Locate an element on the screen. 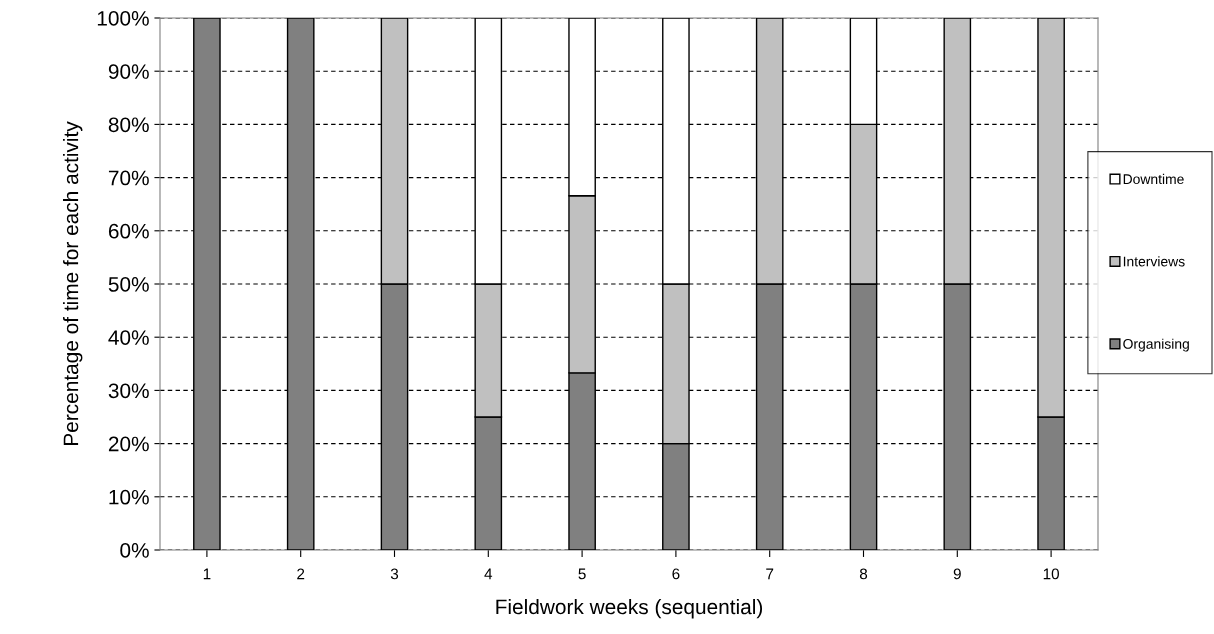 The image size is (1214, 634). y-tick-label: 100% is located at coordinates (123, 18).